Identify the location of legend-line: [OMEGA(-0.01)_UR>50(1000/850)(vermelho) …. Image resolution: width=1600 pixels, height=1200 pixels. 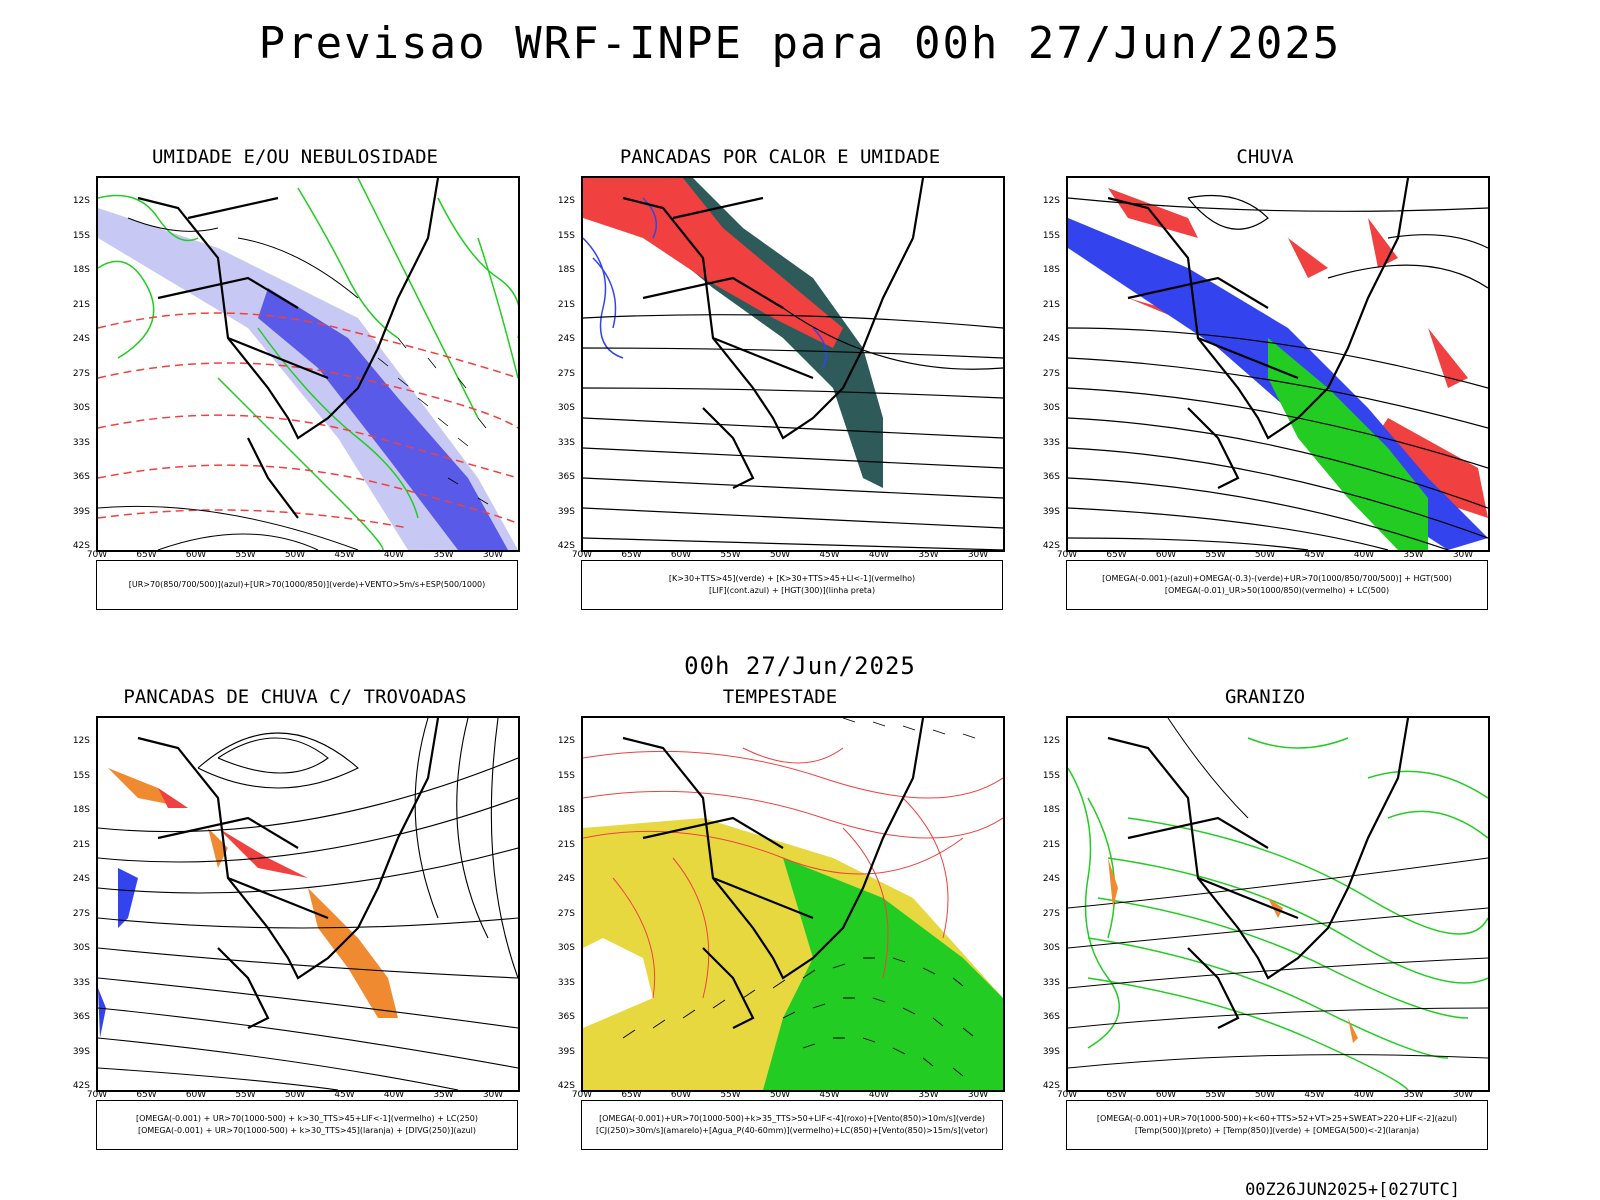
(1277, 590).